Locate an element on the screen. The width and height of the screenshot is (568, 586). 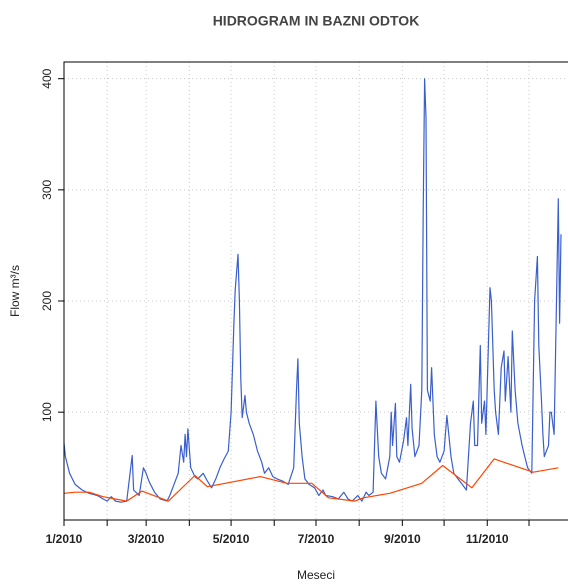
x-tick-label: 11/2010 is located at coordinates (487, 539).